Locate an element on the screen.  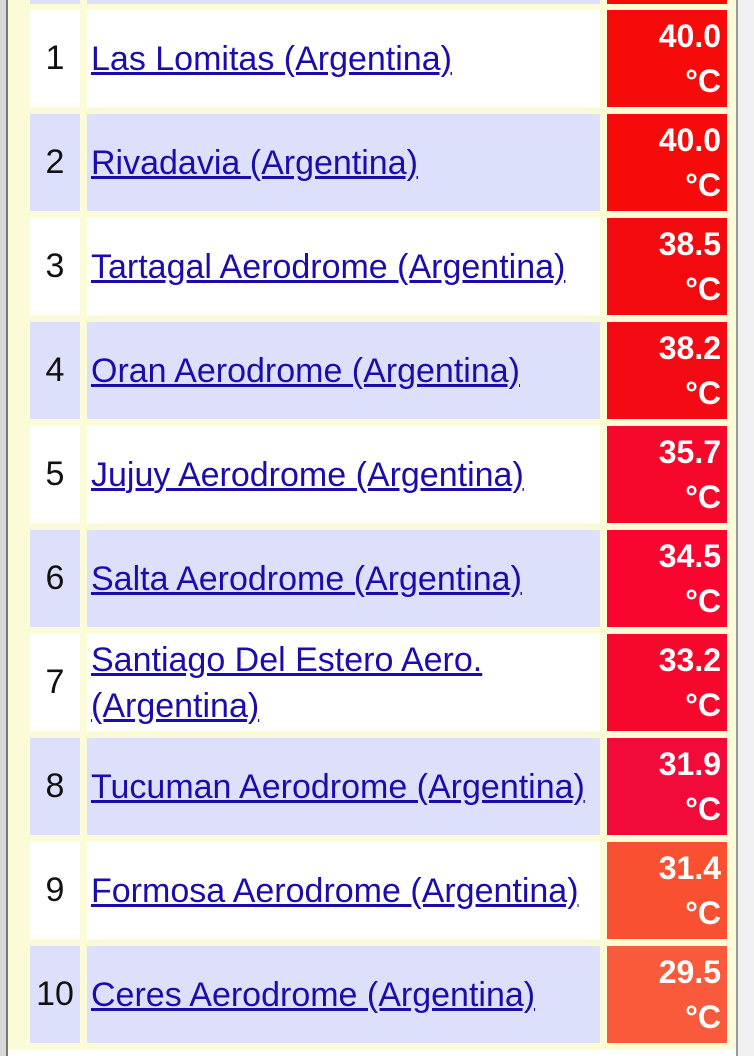
temperature-cell: 34.5 °C is located at coordinates (667, 578).